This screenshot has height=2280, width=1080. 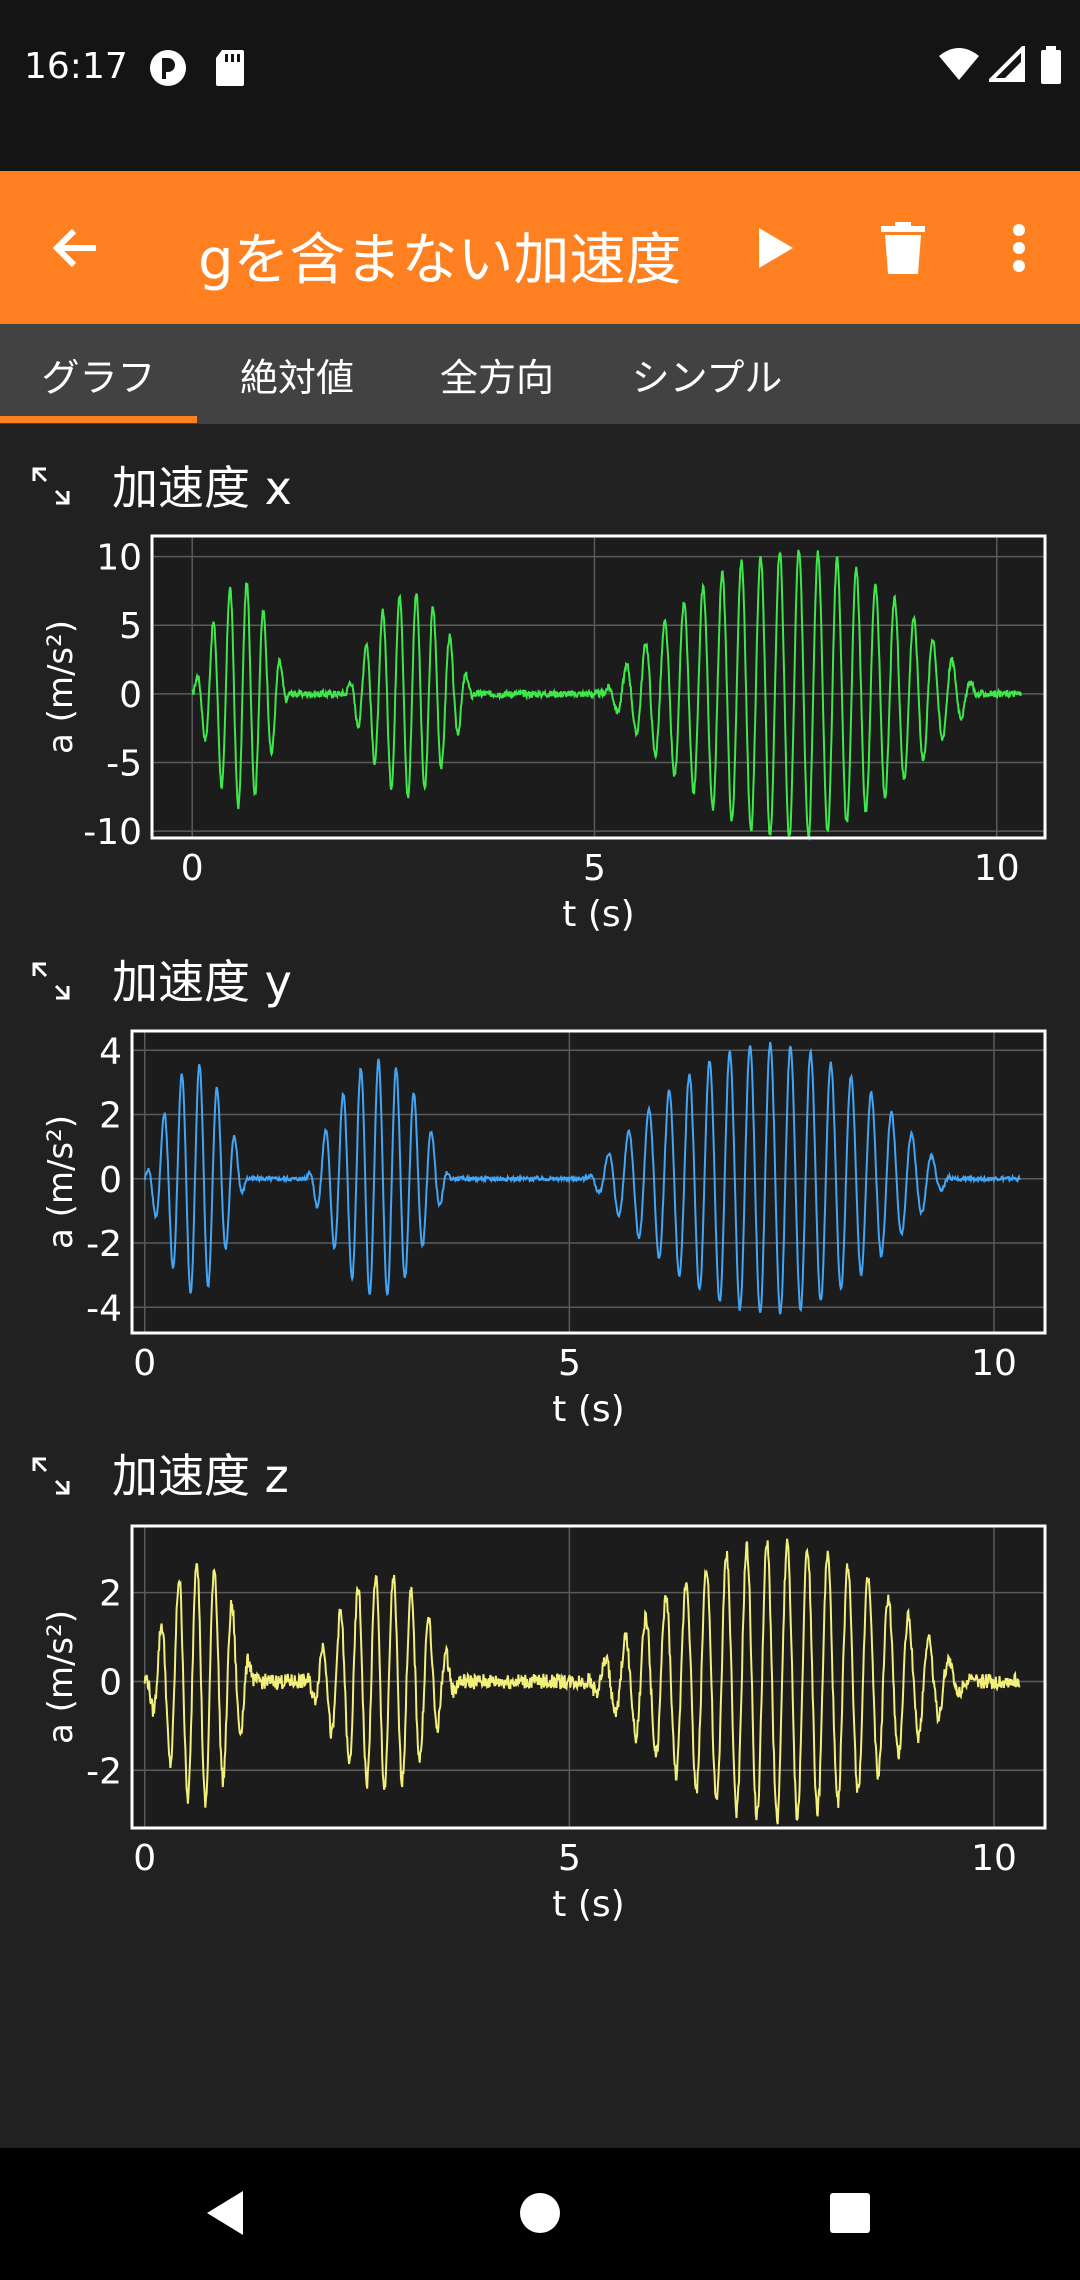 I want to click on triangle-back-icon, so click(x=225, y=2213).